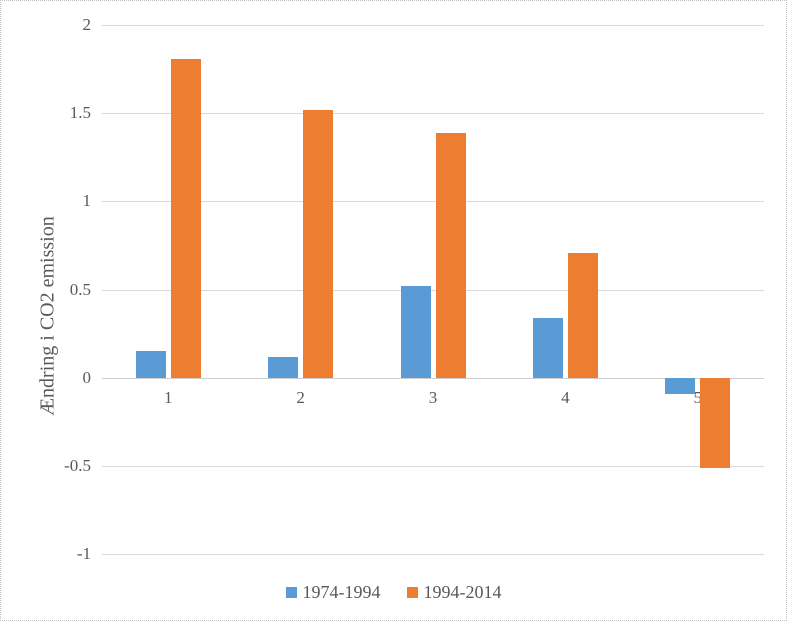  Describe the element at coordinates (87, 201) in the screenshot. I see `y-axis-tick-label-1: 1` at that location.